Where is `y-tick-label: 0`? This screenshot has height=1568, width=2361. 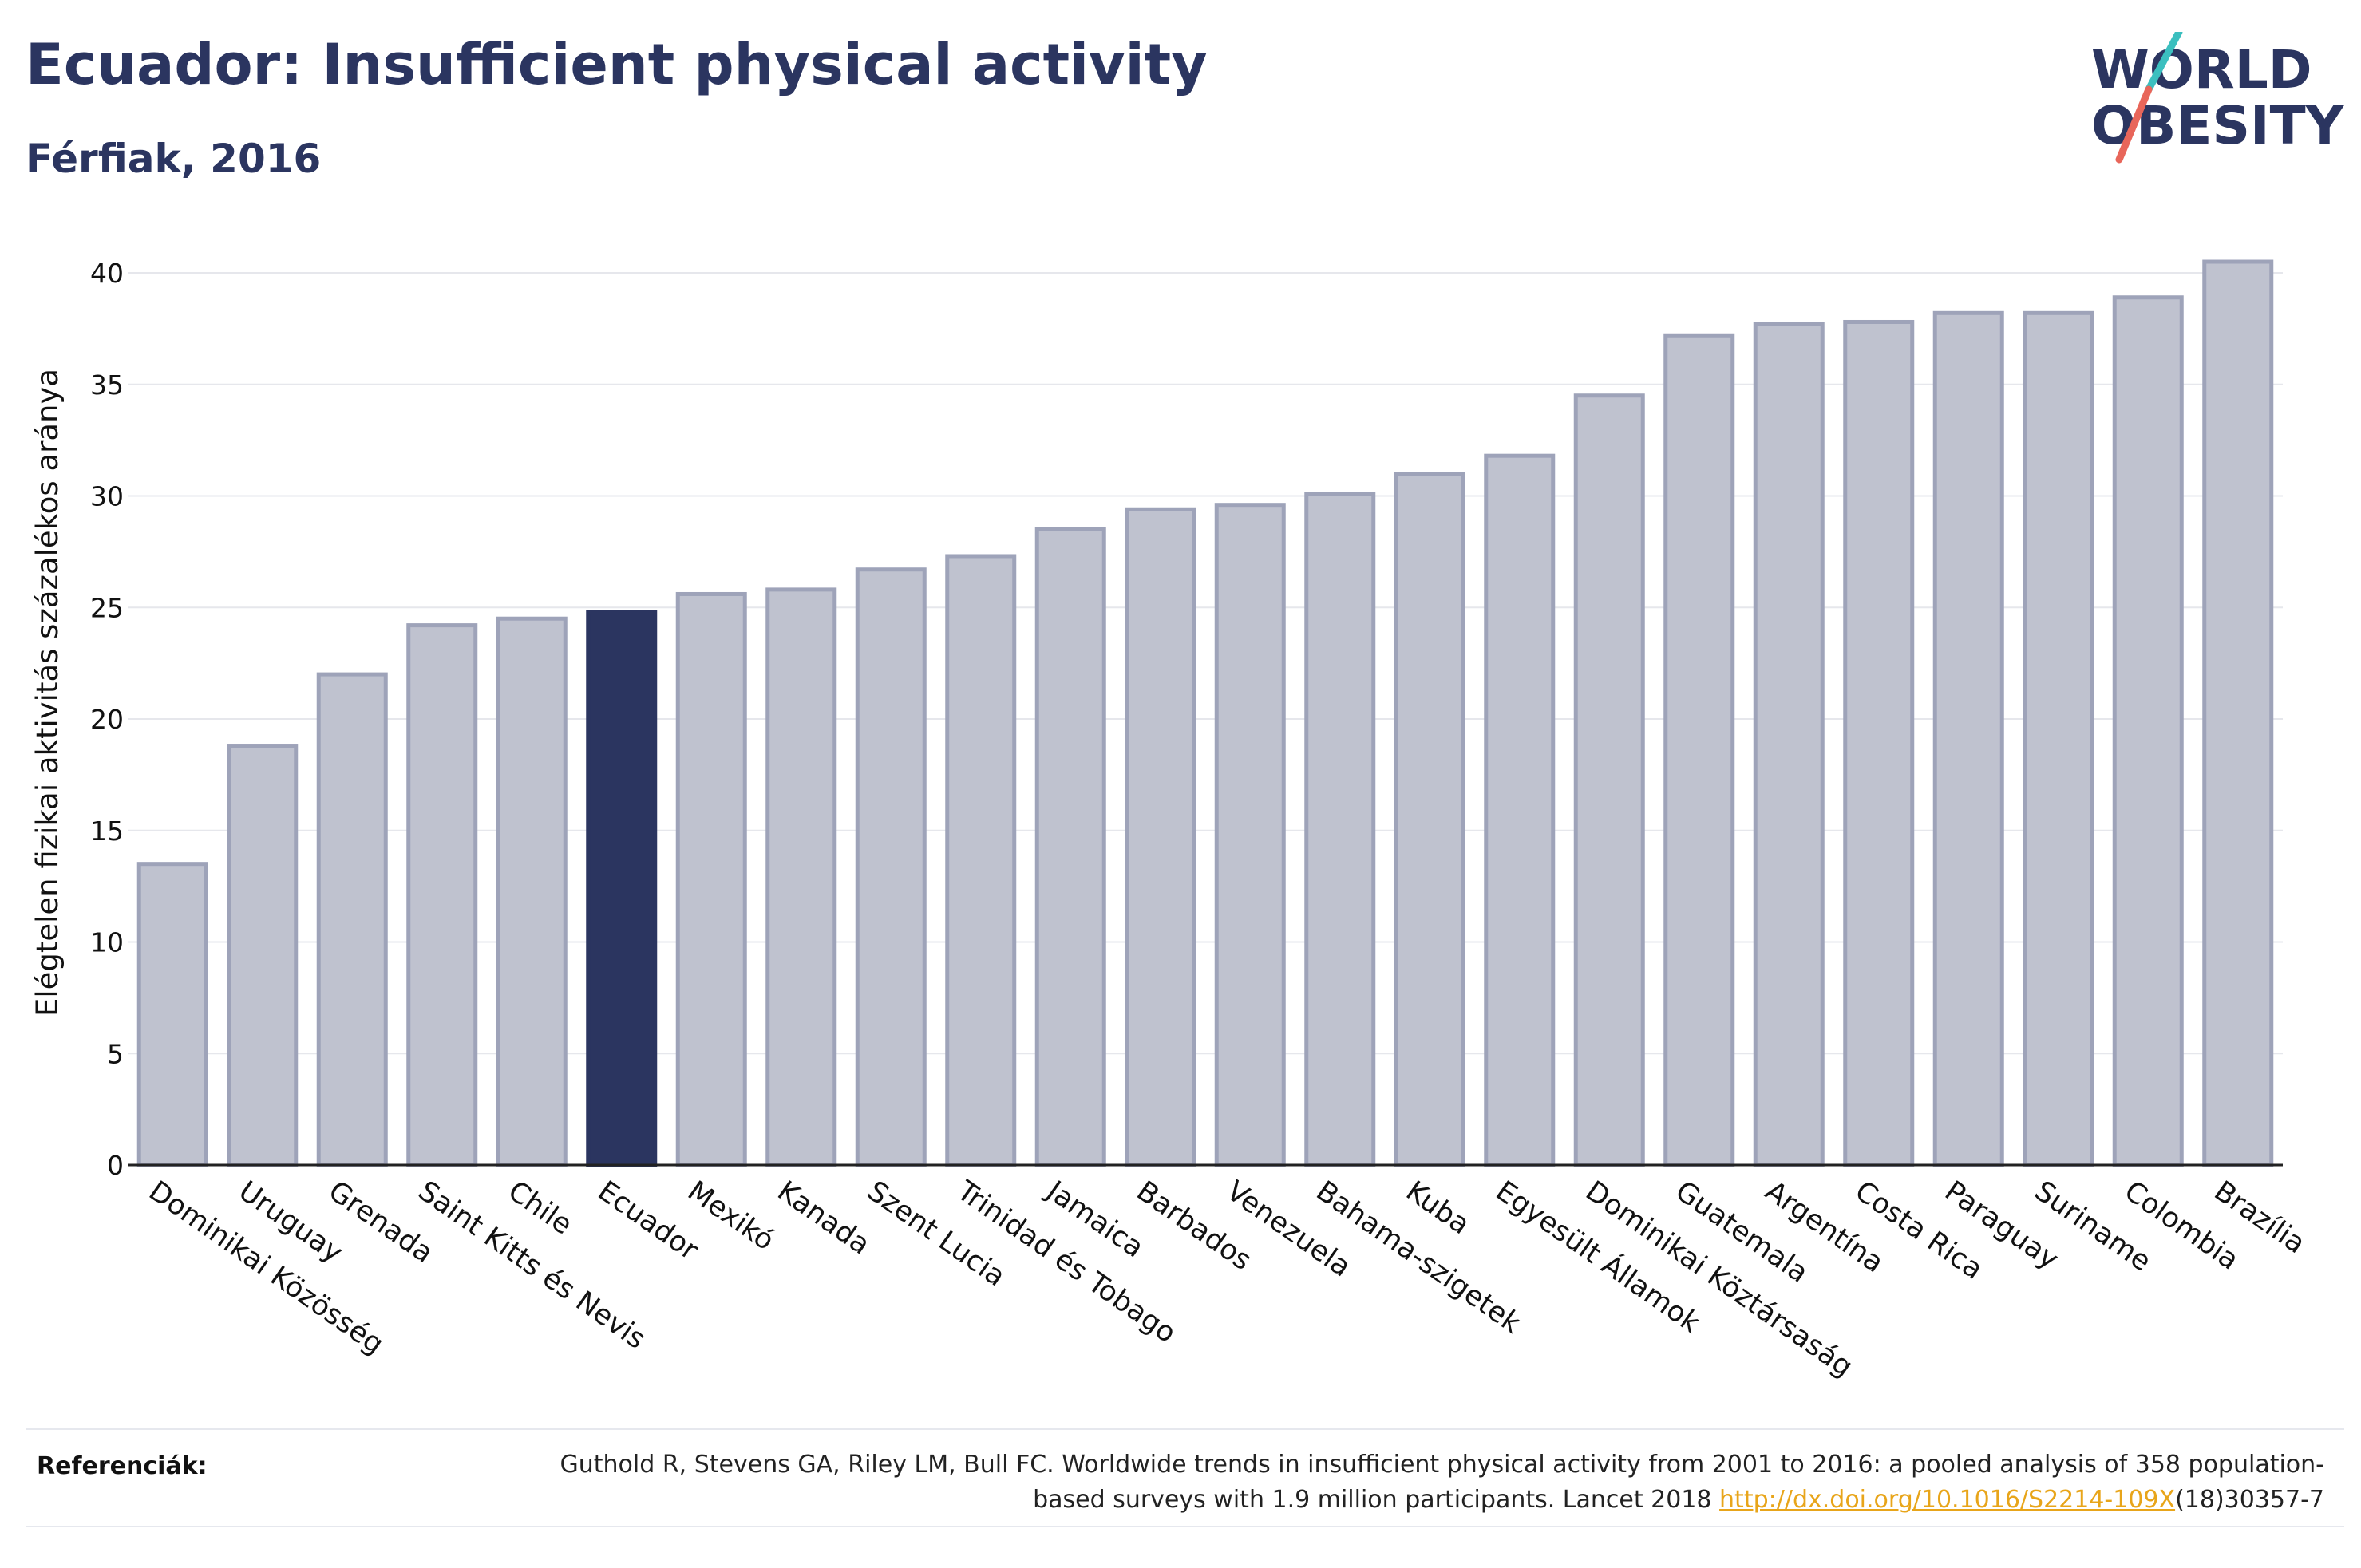
y-tick-label: 0 is located at coordinates (115, 1165).